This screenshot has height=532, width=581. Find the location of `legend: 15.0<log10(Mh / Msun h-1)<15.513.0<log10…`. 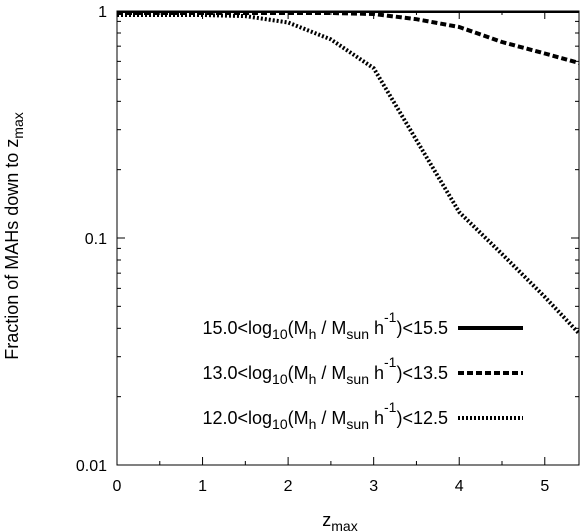

legend: 15.0<log10(Mh / Msun h-1)<15.513.0<log10… is located at coordinates (362, 370).